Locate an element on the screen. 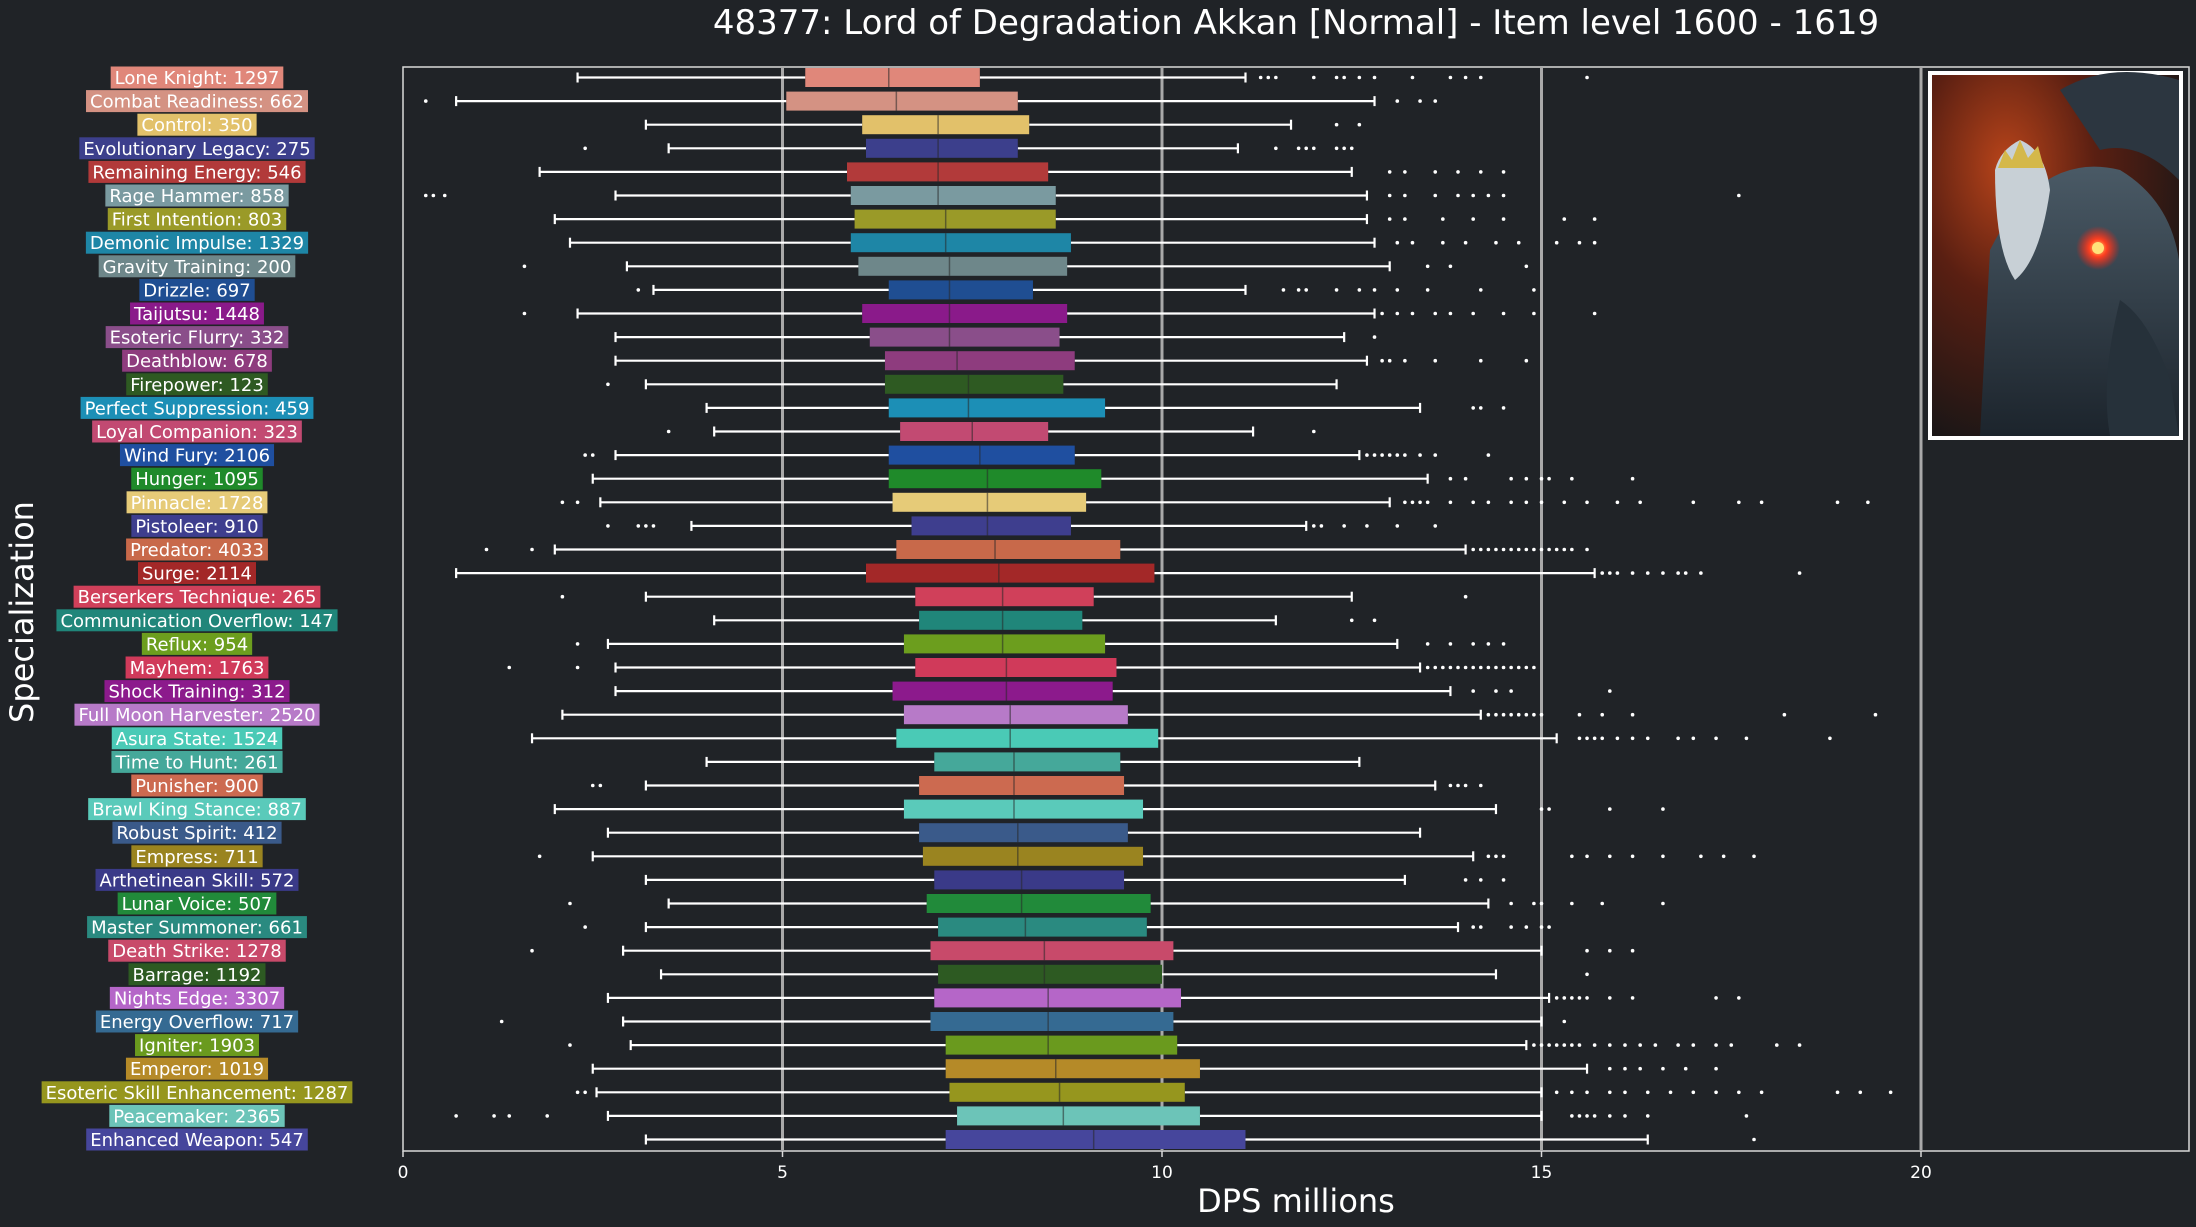 This screenshot has height=1227, width=2196. category-label: Remaining Energy: 546 is located at coordinates (197, 171).